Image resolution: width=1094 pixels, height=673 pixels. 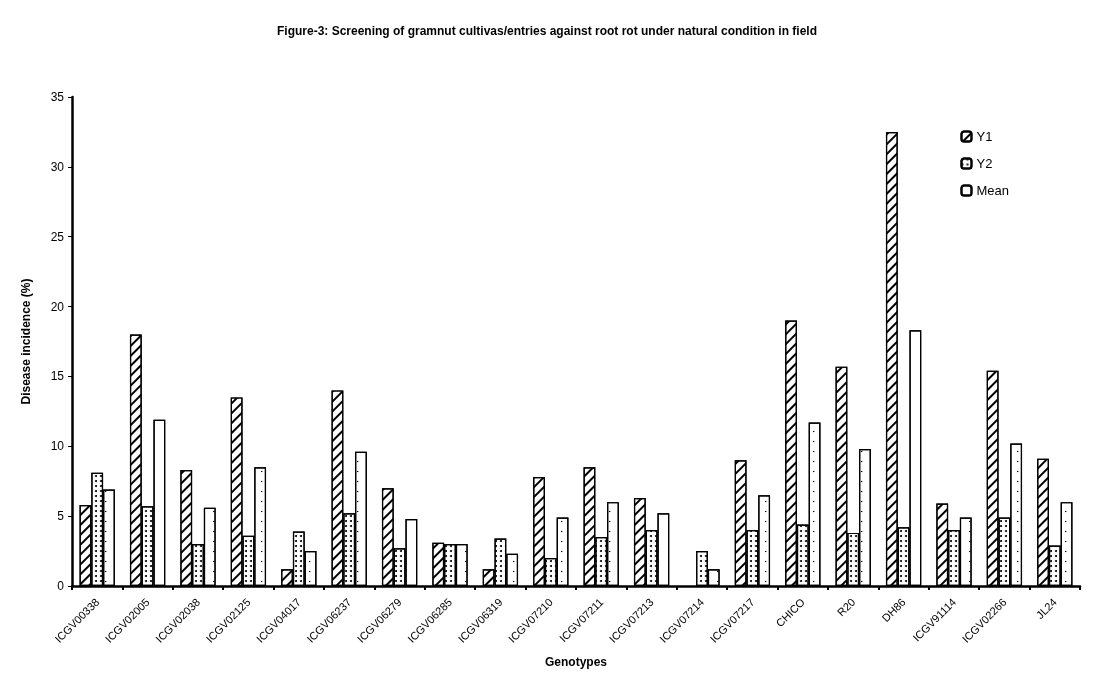 I want to click on chart-title: Figure-3: Screening of gramnut cultivas/entries against root rot under natural condition in field, so click(x=547, y=31).